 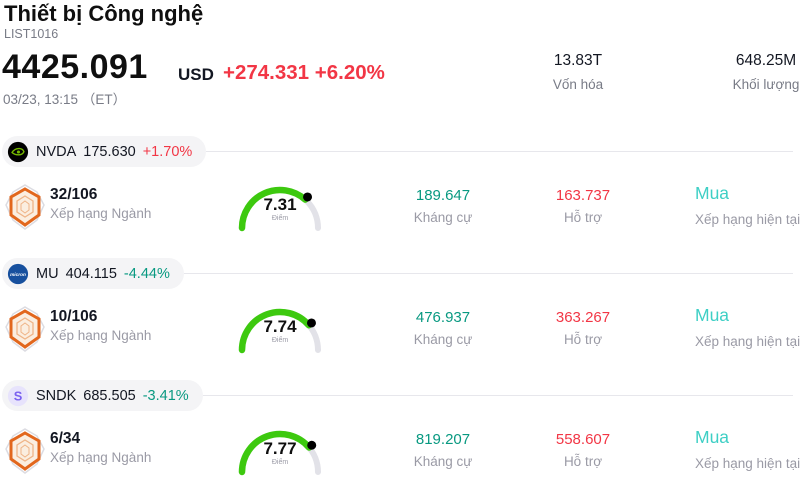 I want to click on stock-price: 175.630, so click(x=109, y=151).